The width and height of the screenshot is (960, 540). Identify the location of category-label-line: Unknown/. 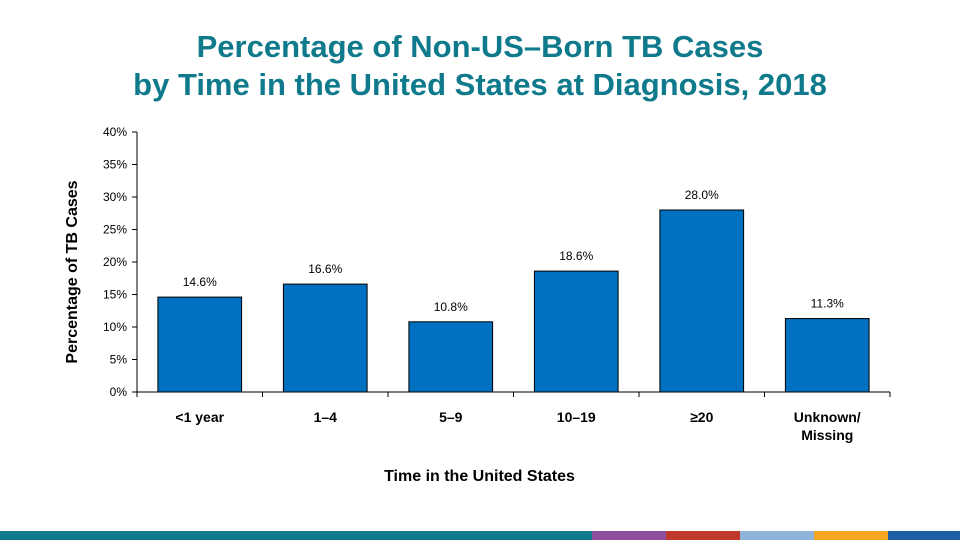
(827, 417).